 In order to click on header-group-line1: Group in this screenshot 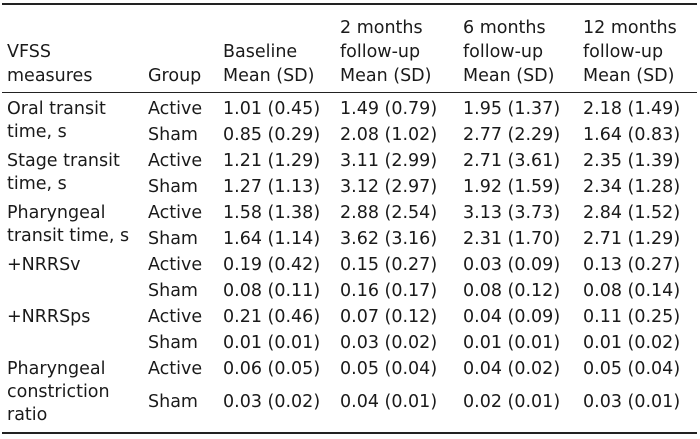, I will do `click(175, 76)`.